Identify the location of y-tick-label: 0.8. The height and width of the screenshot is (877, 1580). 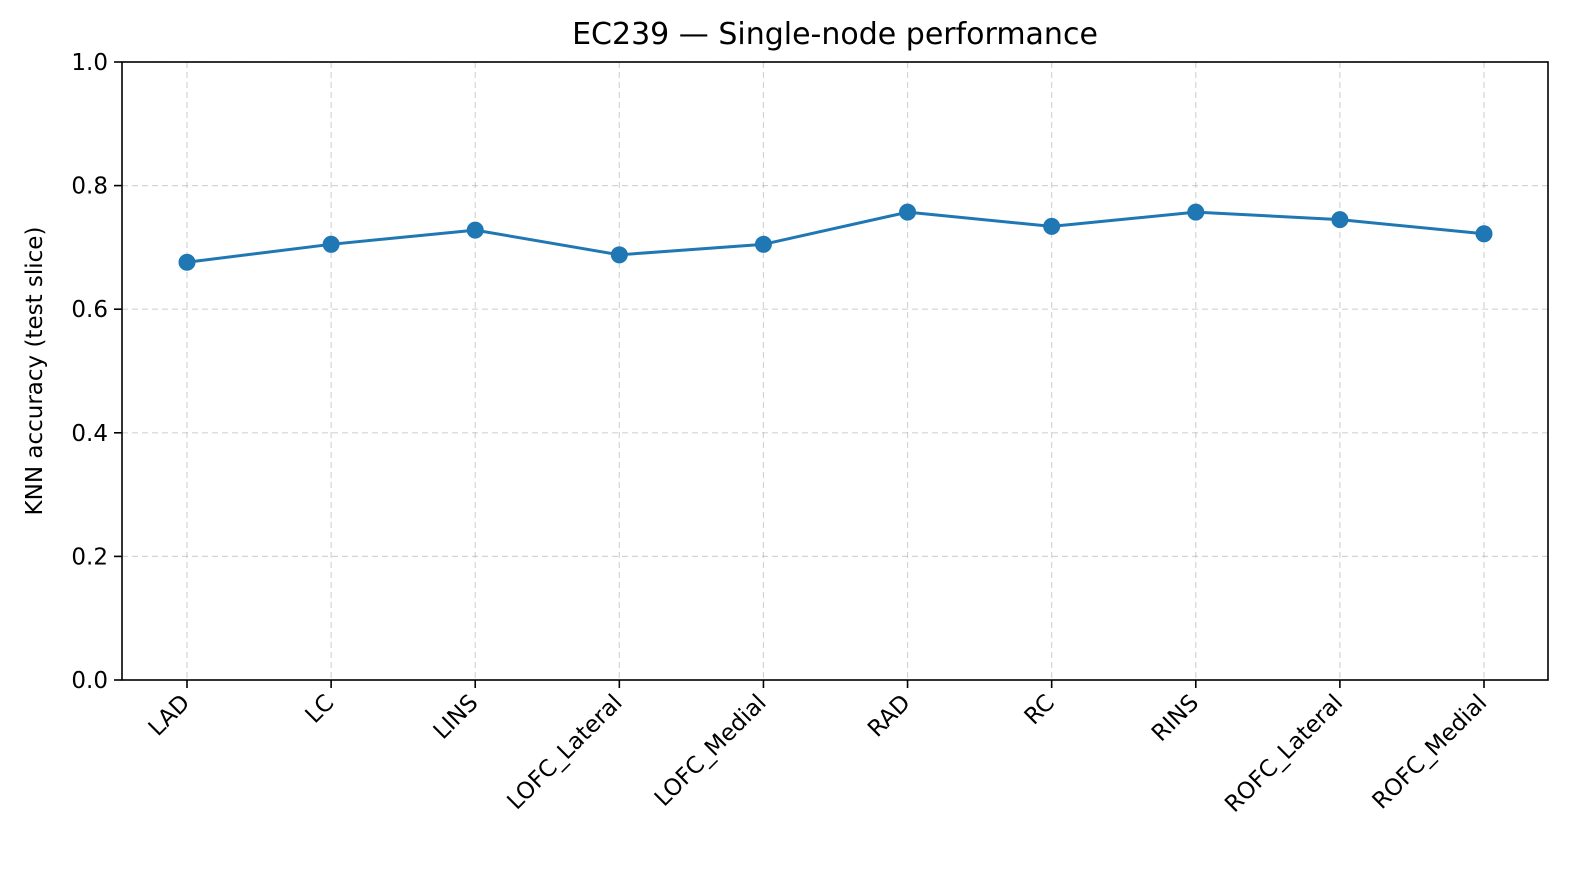
(89, 187).